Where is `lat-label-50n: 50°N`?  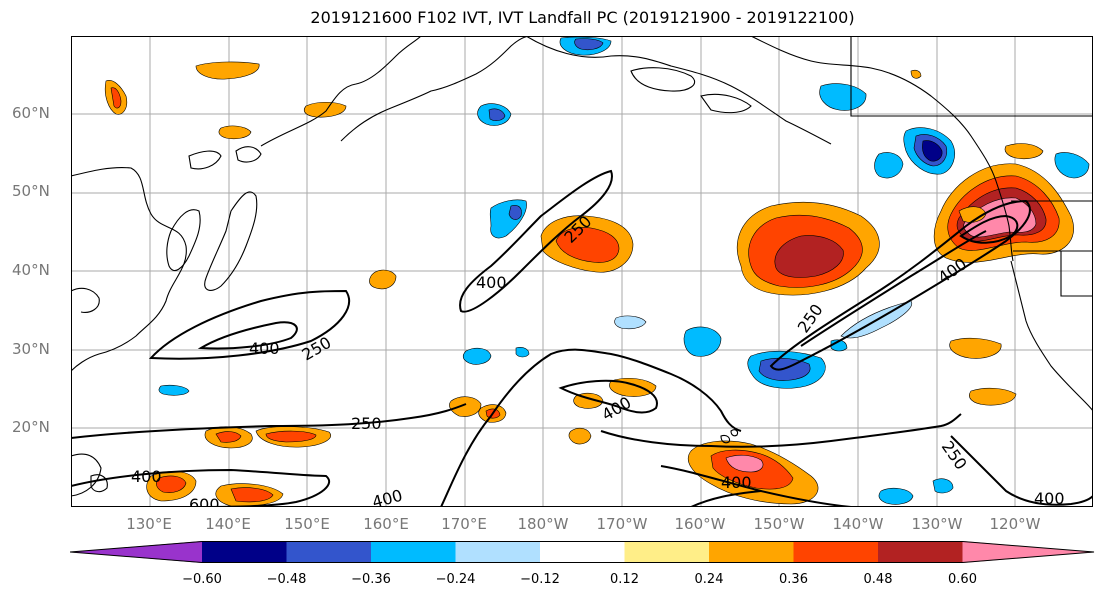
lat-label-50n: 50°N is located at coordinates (31, 191).